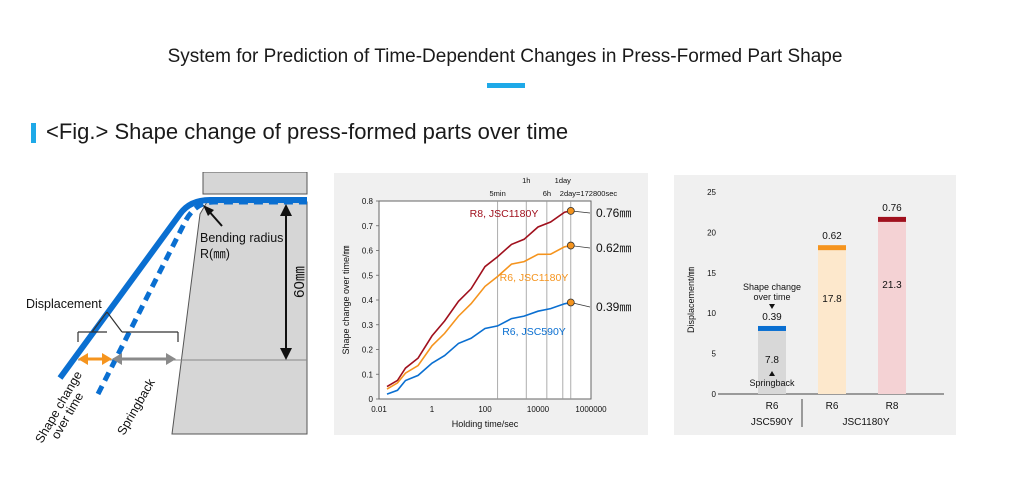  What do you see at coordinates (83, 359) in the screenshot?
I see `shape-change-arrowhead-left` at bounding box center [83, 359].